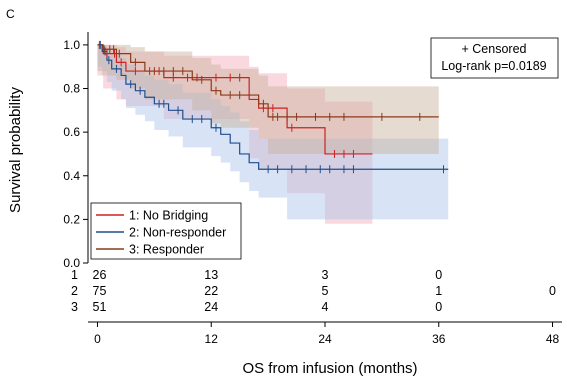  What do you see at coordinates (71, 219) in the screenshot?
I see `y-tick-label: 0.2` at bounding box center [71, 219].